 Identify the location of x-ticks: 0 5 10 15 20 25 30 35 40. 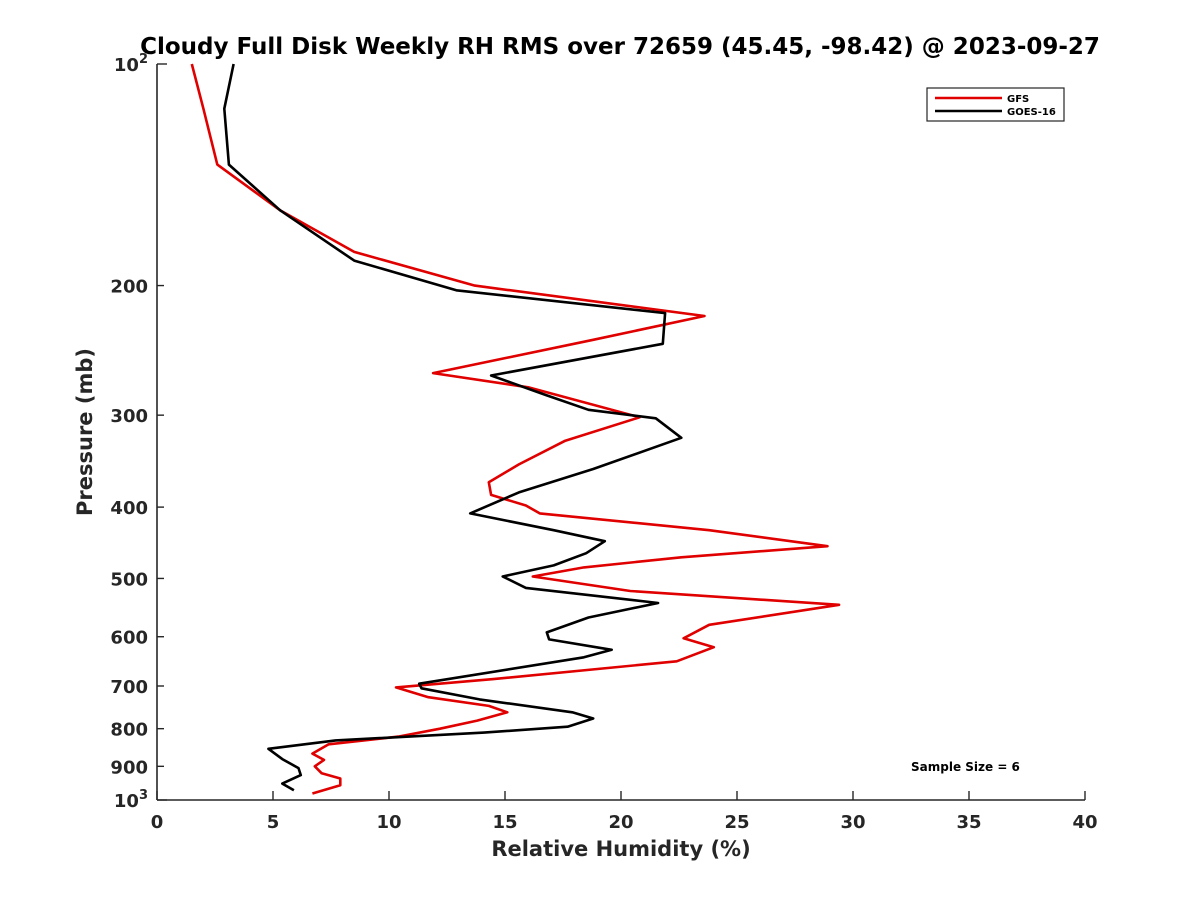
(624, 812).